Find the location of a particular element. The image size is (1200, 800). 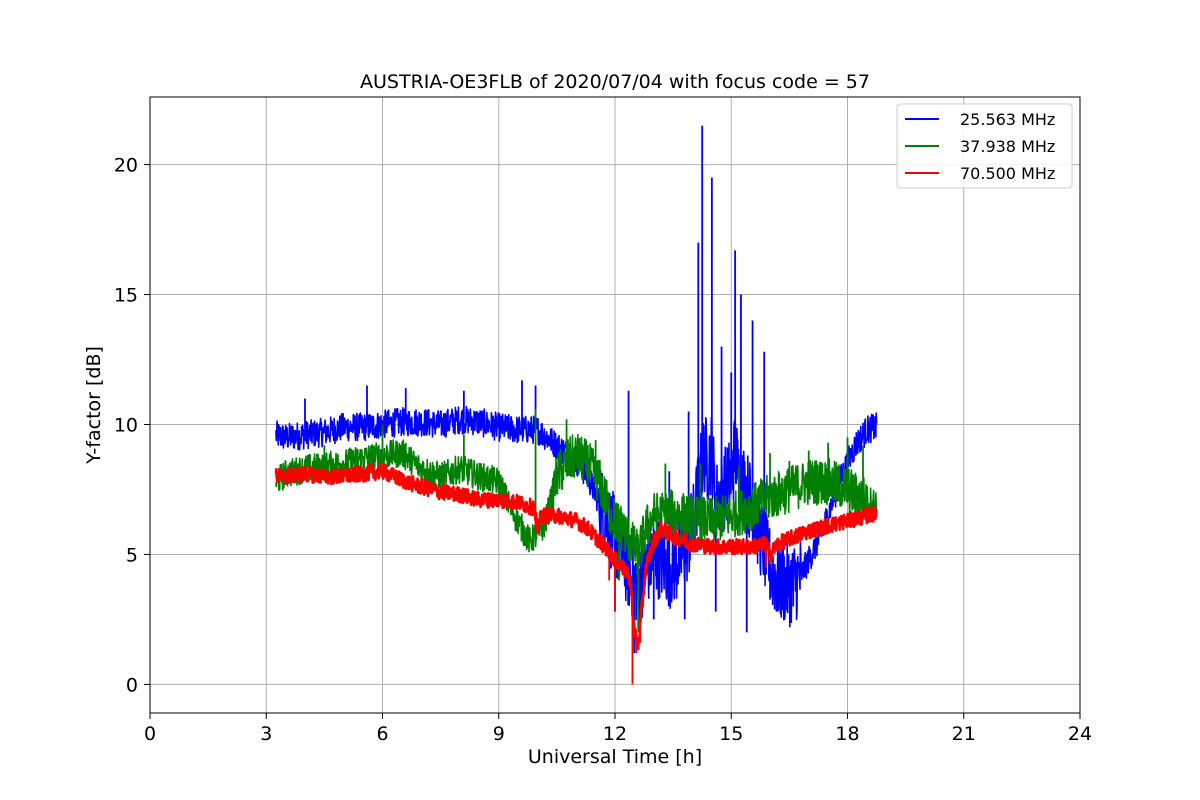

series-70-500-MHz-group is located at coordinates (576, 573).